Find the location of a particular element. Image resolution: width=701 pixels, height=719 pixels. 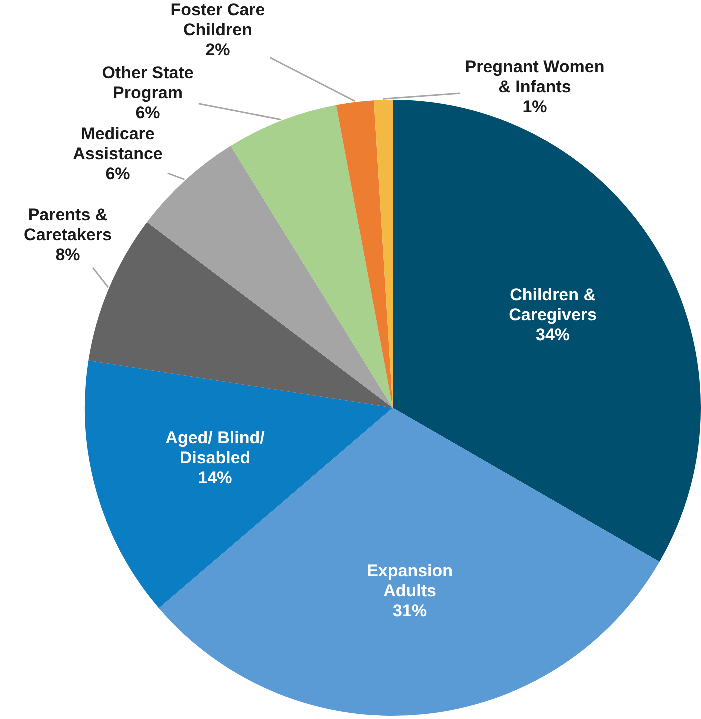

data-label: 1% is located at coordinates (535, 107).